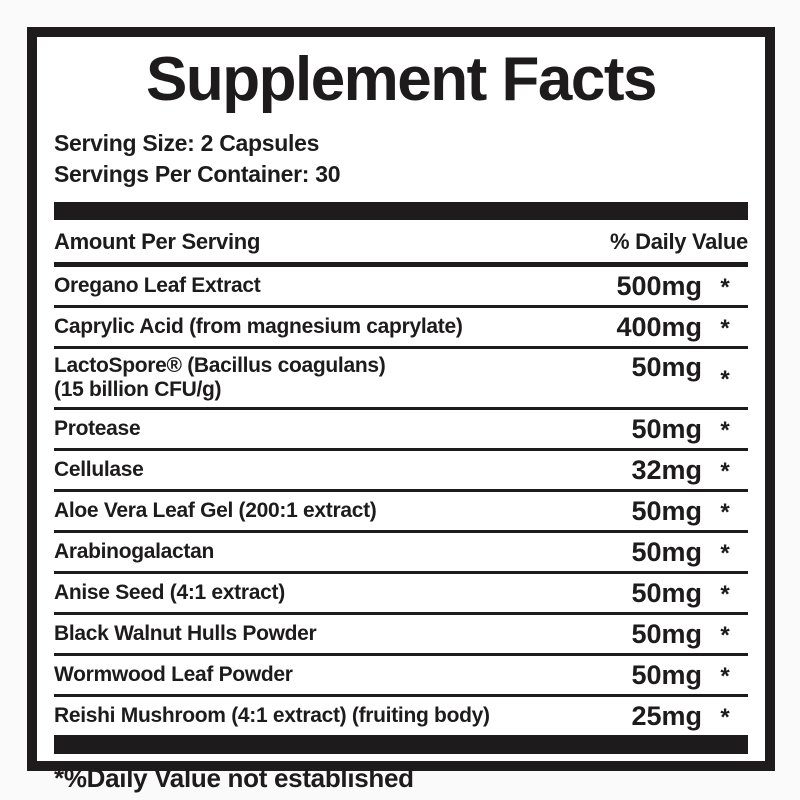 This screenshot has height=800, width=800. Describe the element at coordinates (401, 211) in the screenshot. I see `separator-bar-top` at that location.